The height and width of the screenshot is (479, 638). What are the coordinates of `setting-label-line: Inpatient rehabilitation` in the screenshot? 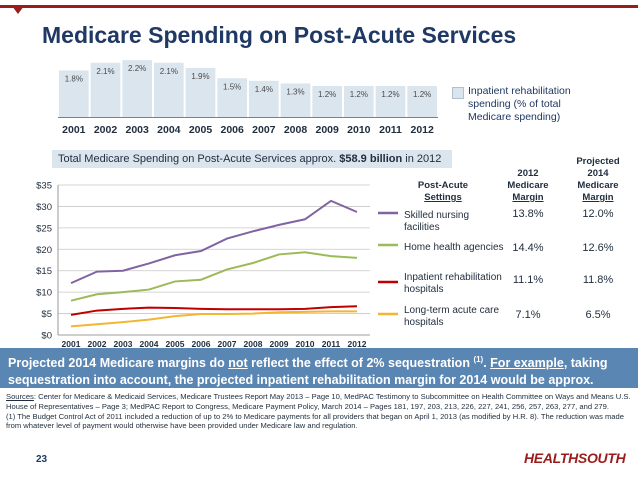 It's located at (453, 277).